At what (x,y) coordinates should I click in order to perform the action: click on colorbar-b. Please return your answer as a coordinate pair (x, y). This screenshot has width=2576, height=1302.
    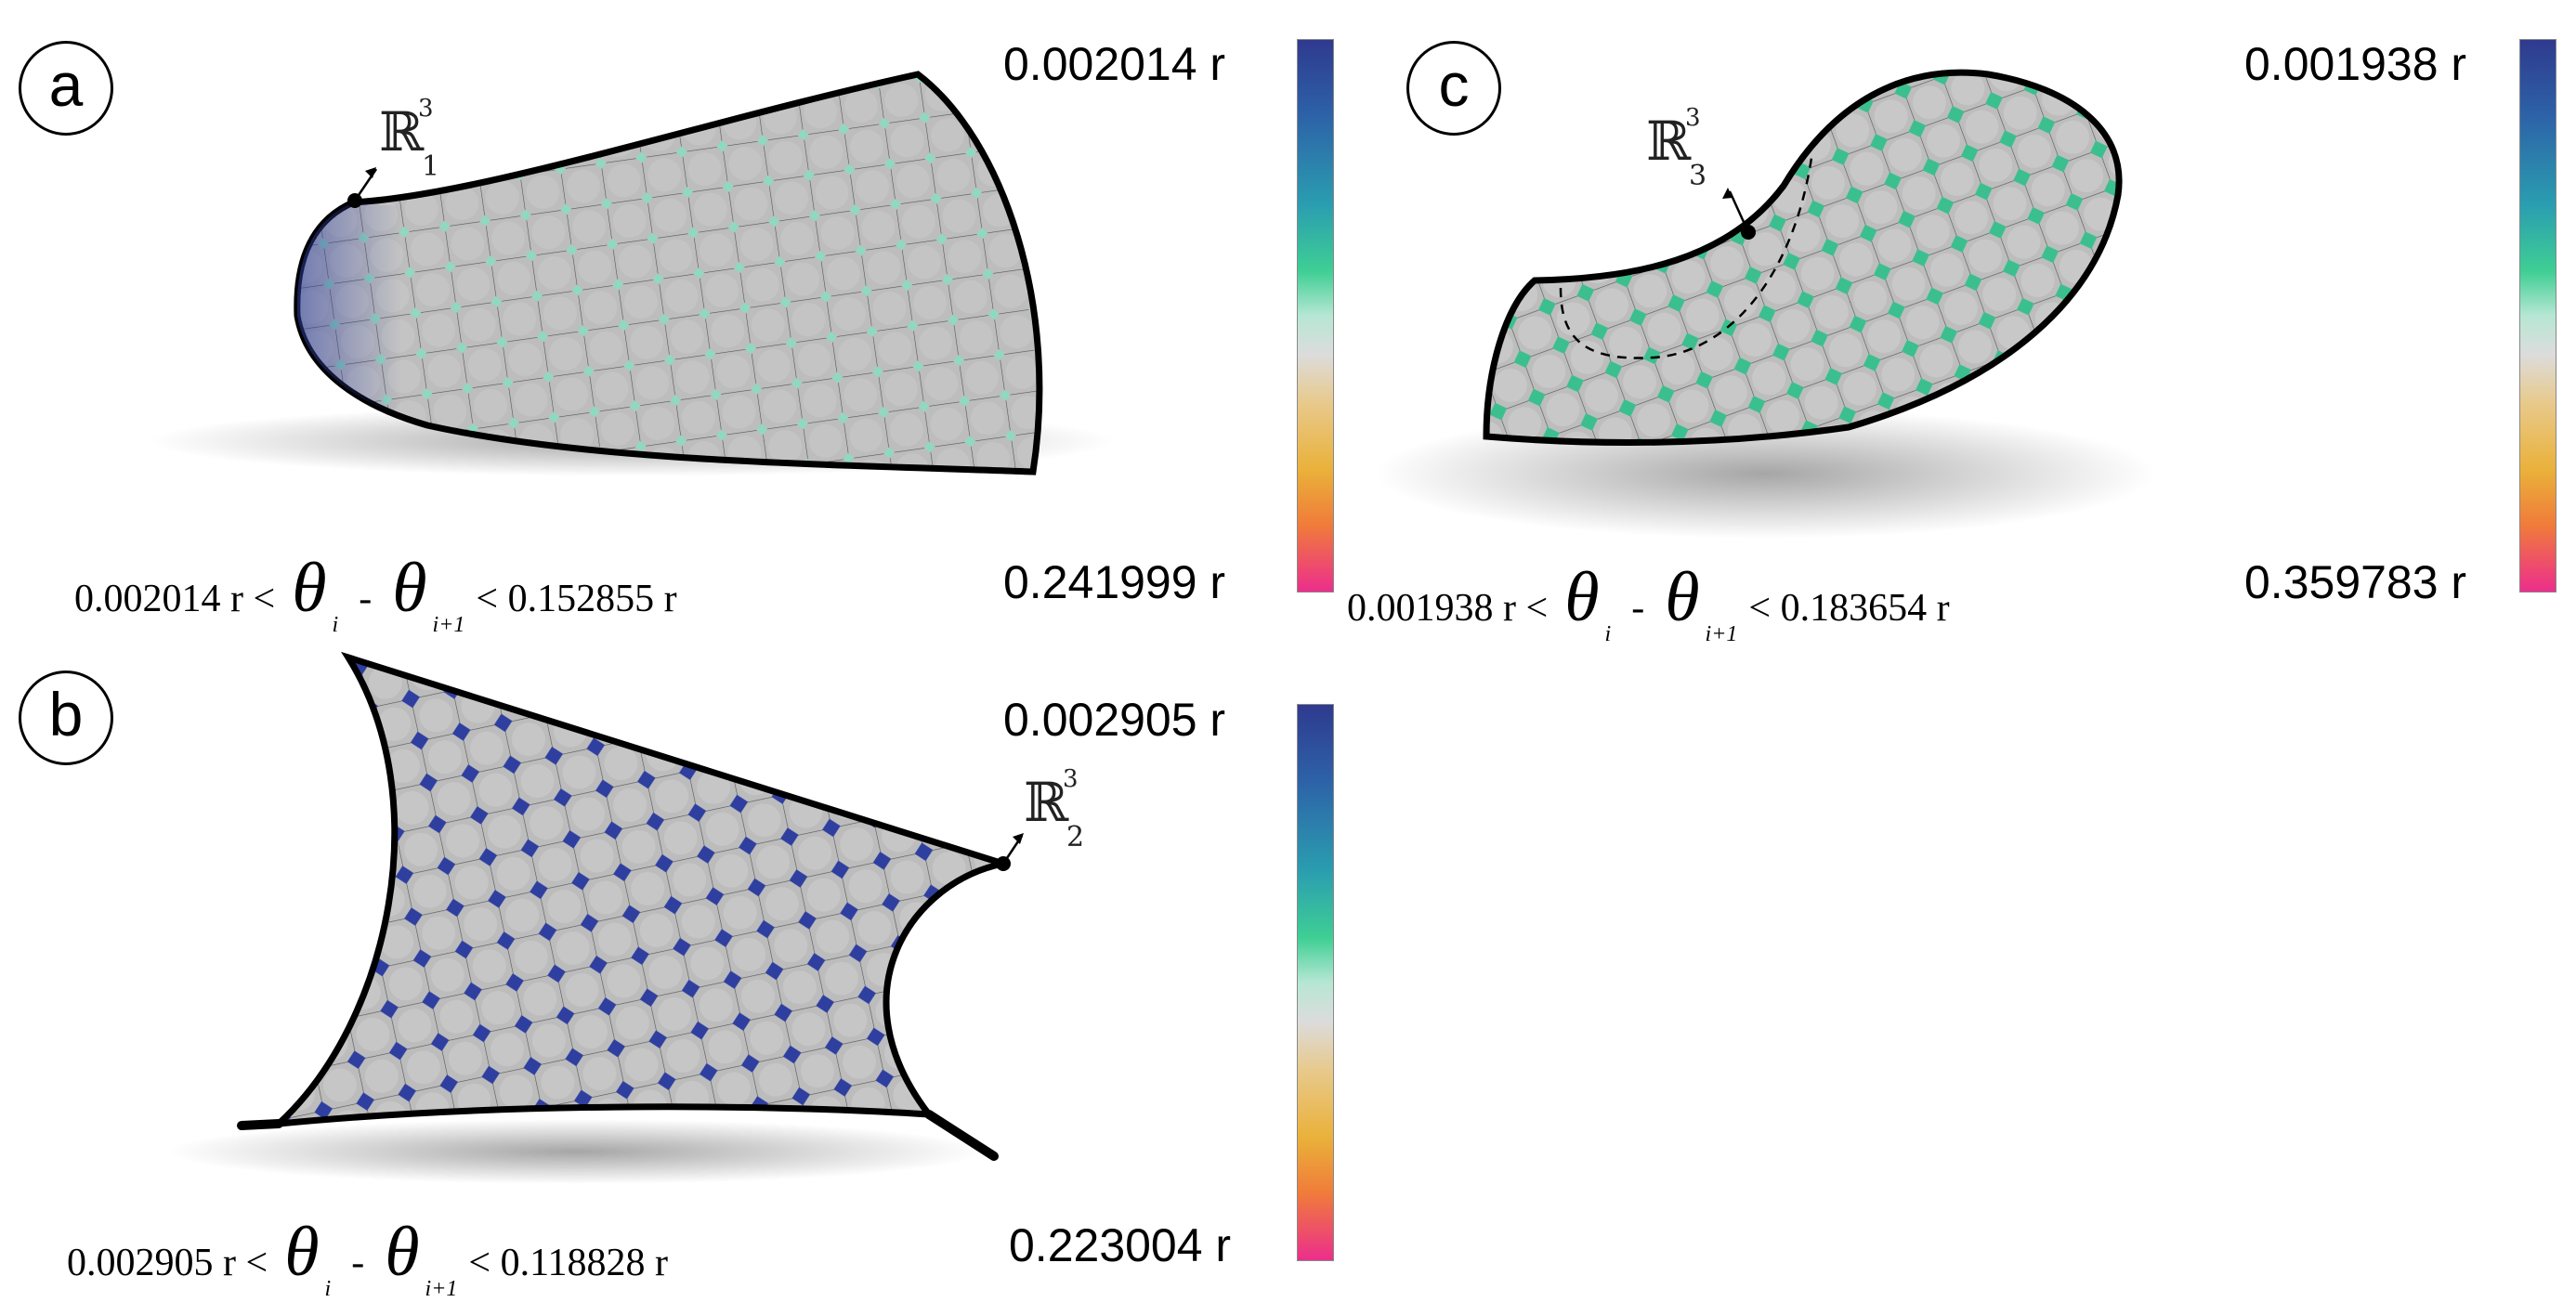
    Looking at the image, I should click on (1315, 982).